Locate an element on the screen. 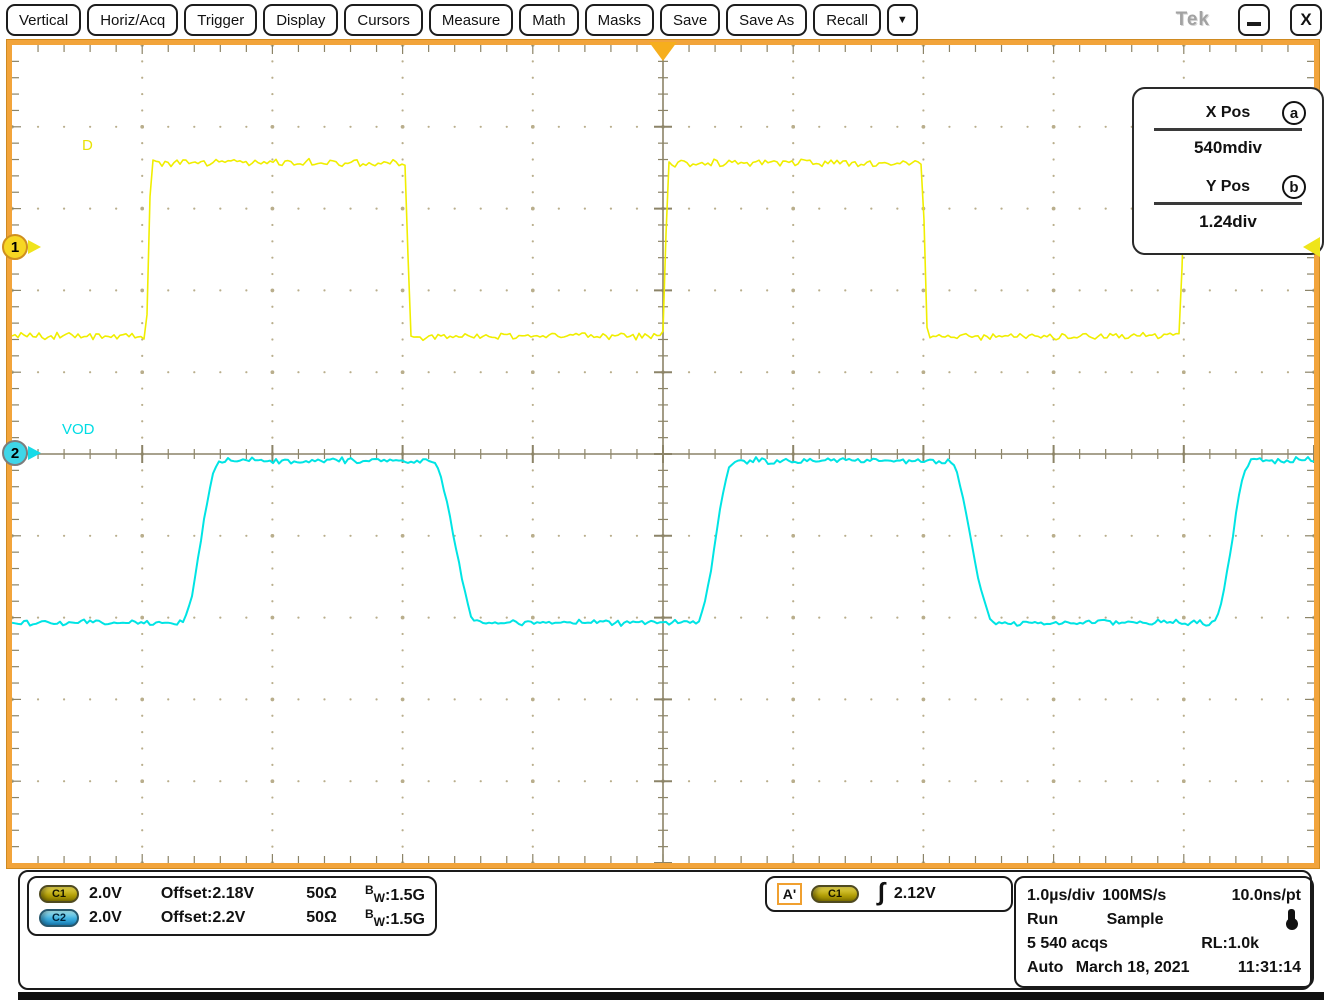  bottom-window-edge is located at coordinates (671, 996).